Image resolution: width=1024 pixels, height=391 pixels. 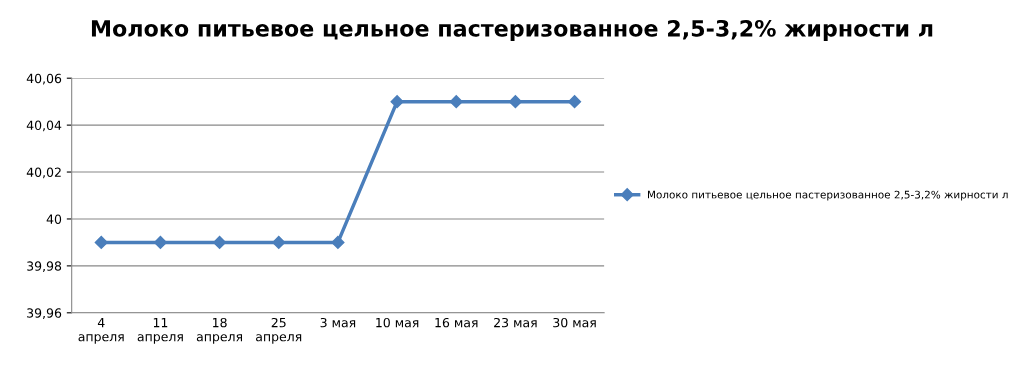 I want to click on y-tick-label: 40,02, so click(x=43, y=173).